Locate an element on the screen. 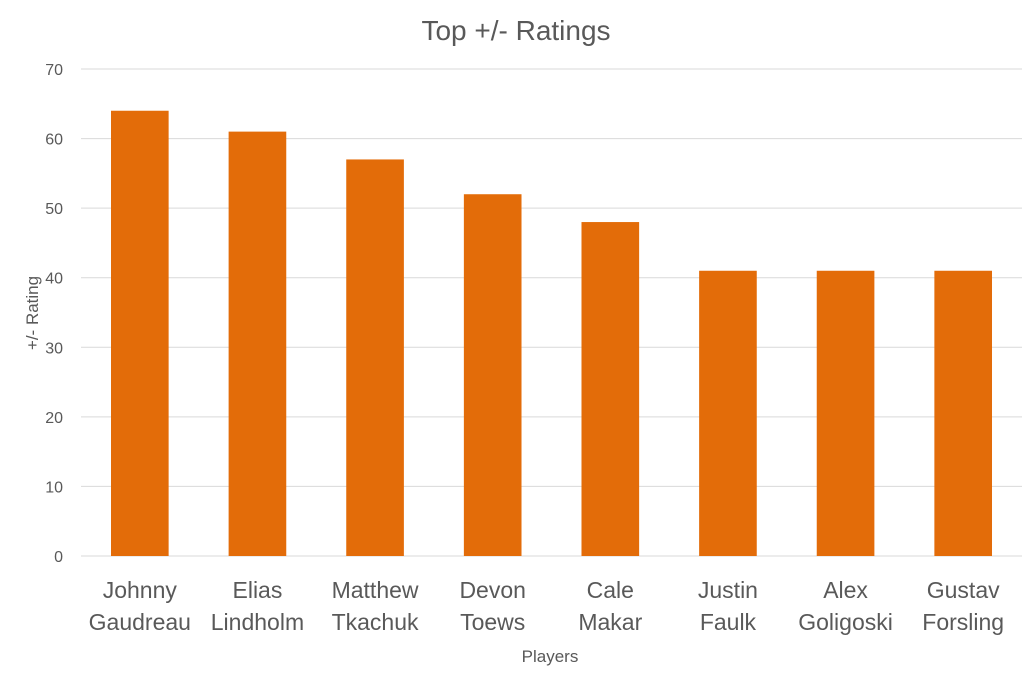 The image size is (1034, 683). y-tick-label: 40 is located at coordinates (54, 279).